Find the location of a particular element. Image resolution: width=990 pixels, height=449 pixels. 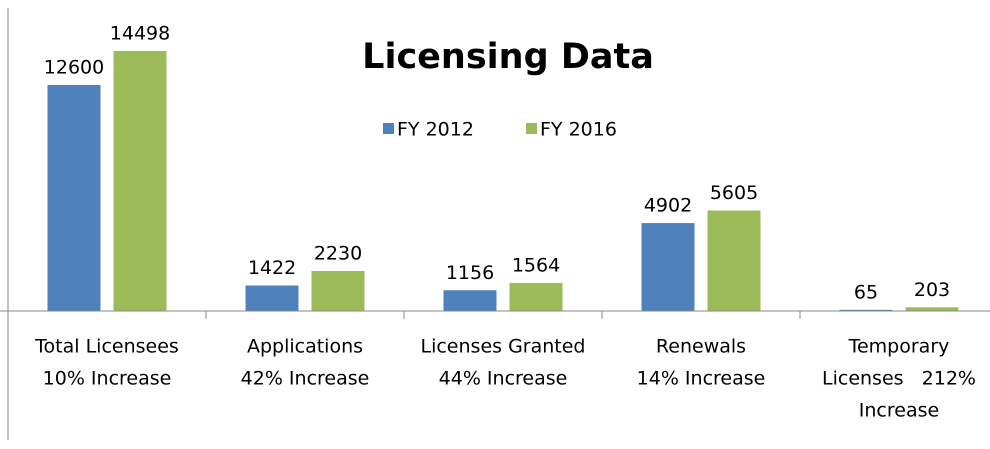

x-tick-label: Applications is located at coordinates (305, 347).